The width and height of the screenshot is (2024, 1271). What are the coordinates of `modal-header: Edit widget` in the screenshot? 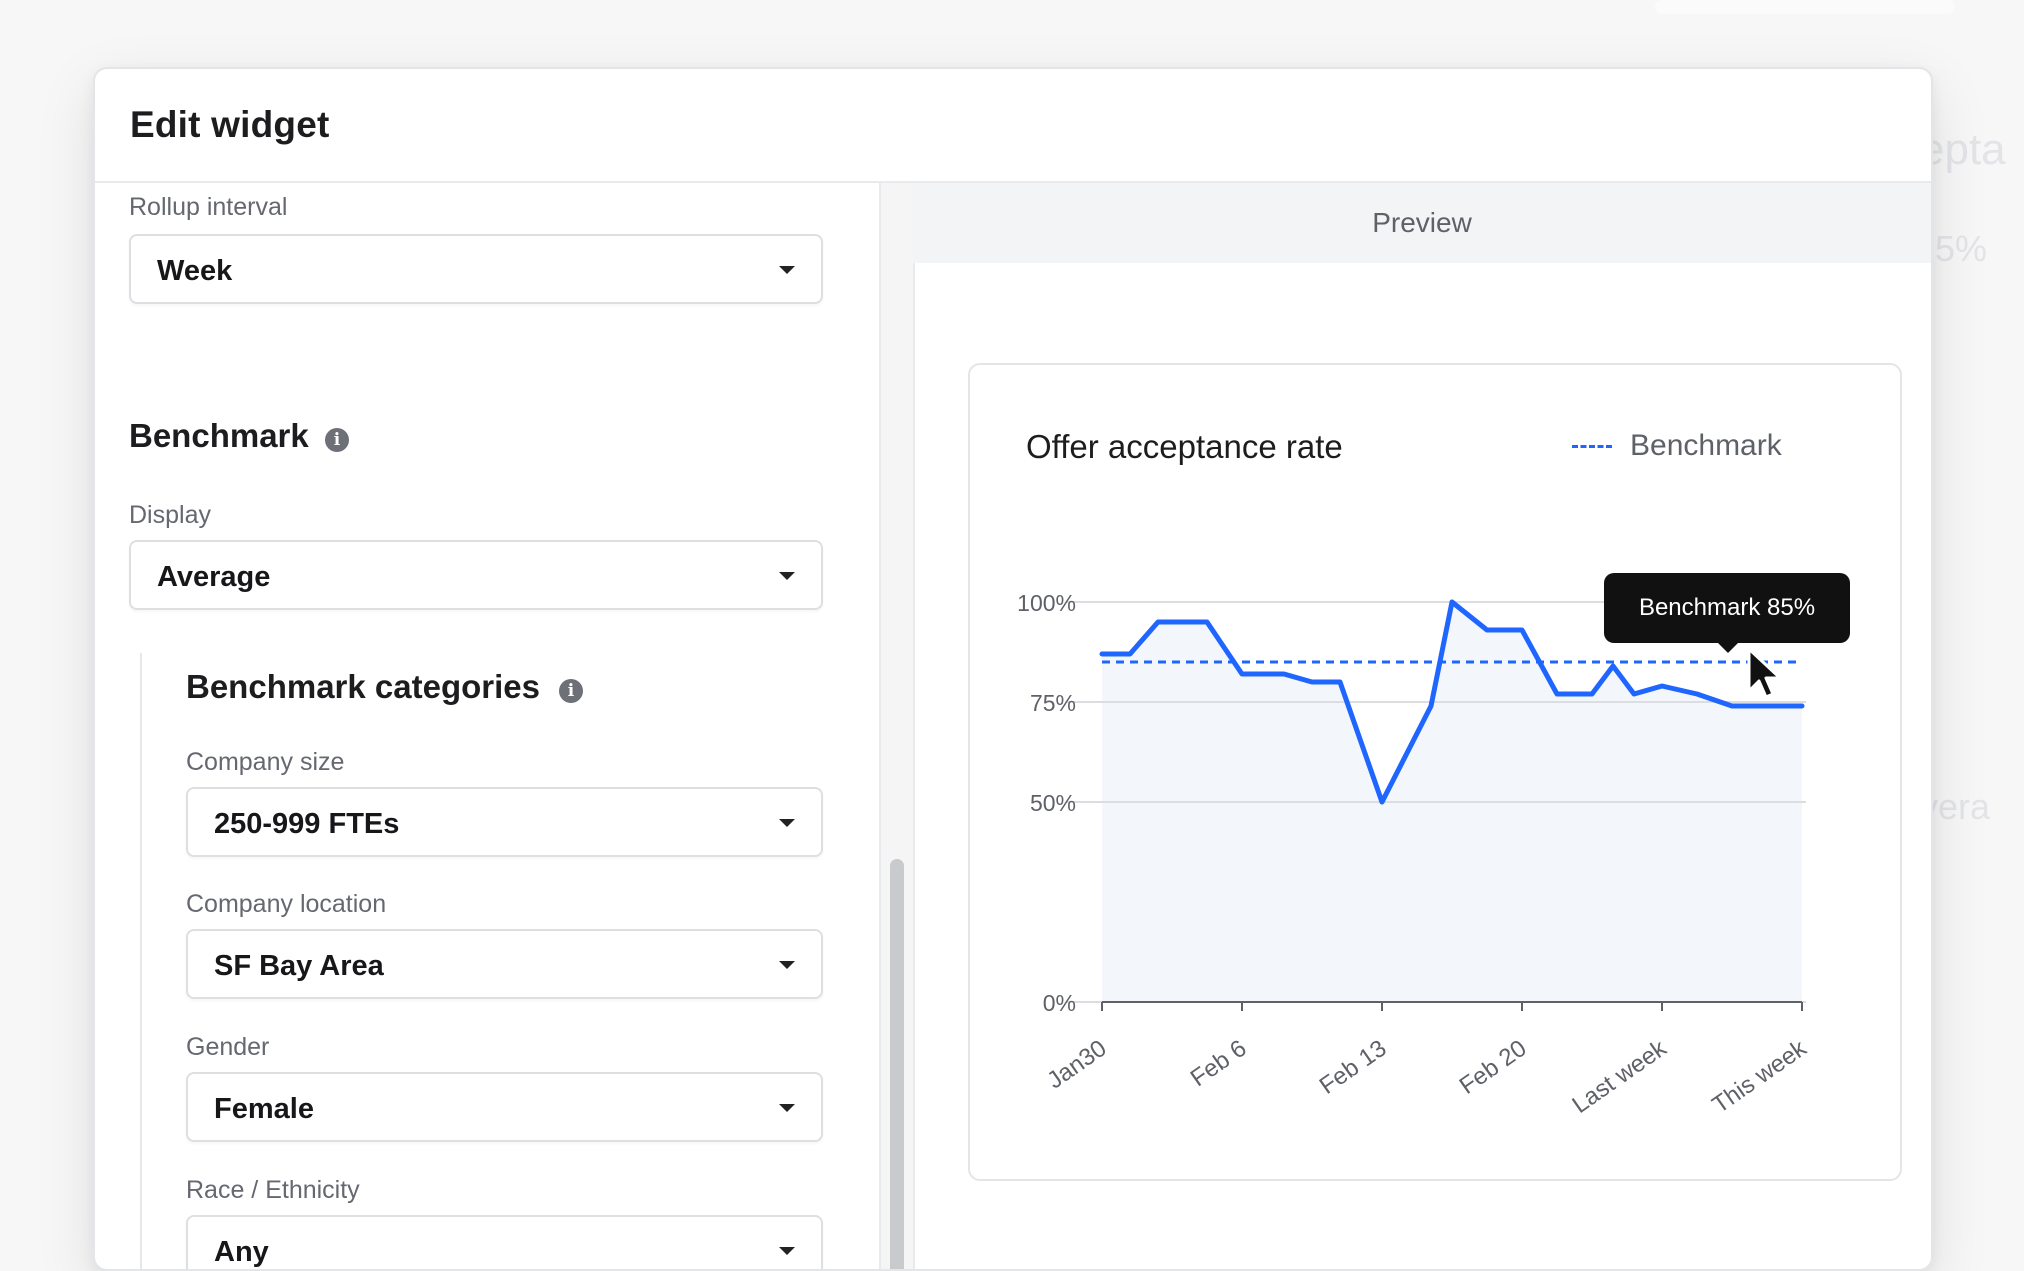 It's located at (1013, 126).